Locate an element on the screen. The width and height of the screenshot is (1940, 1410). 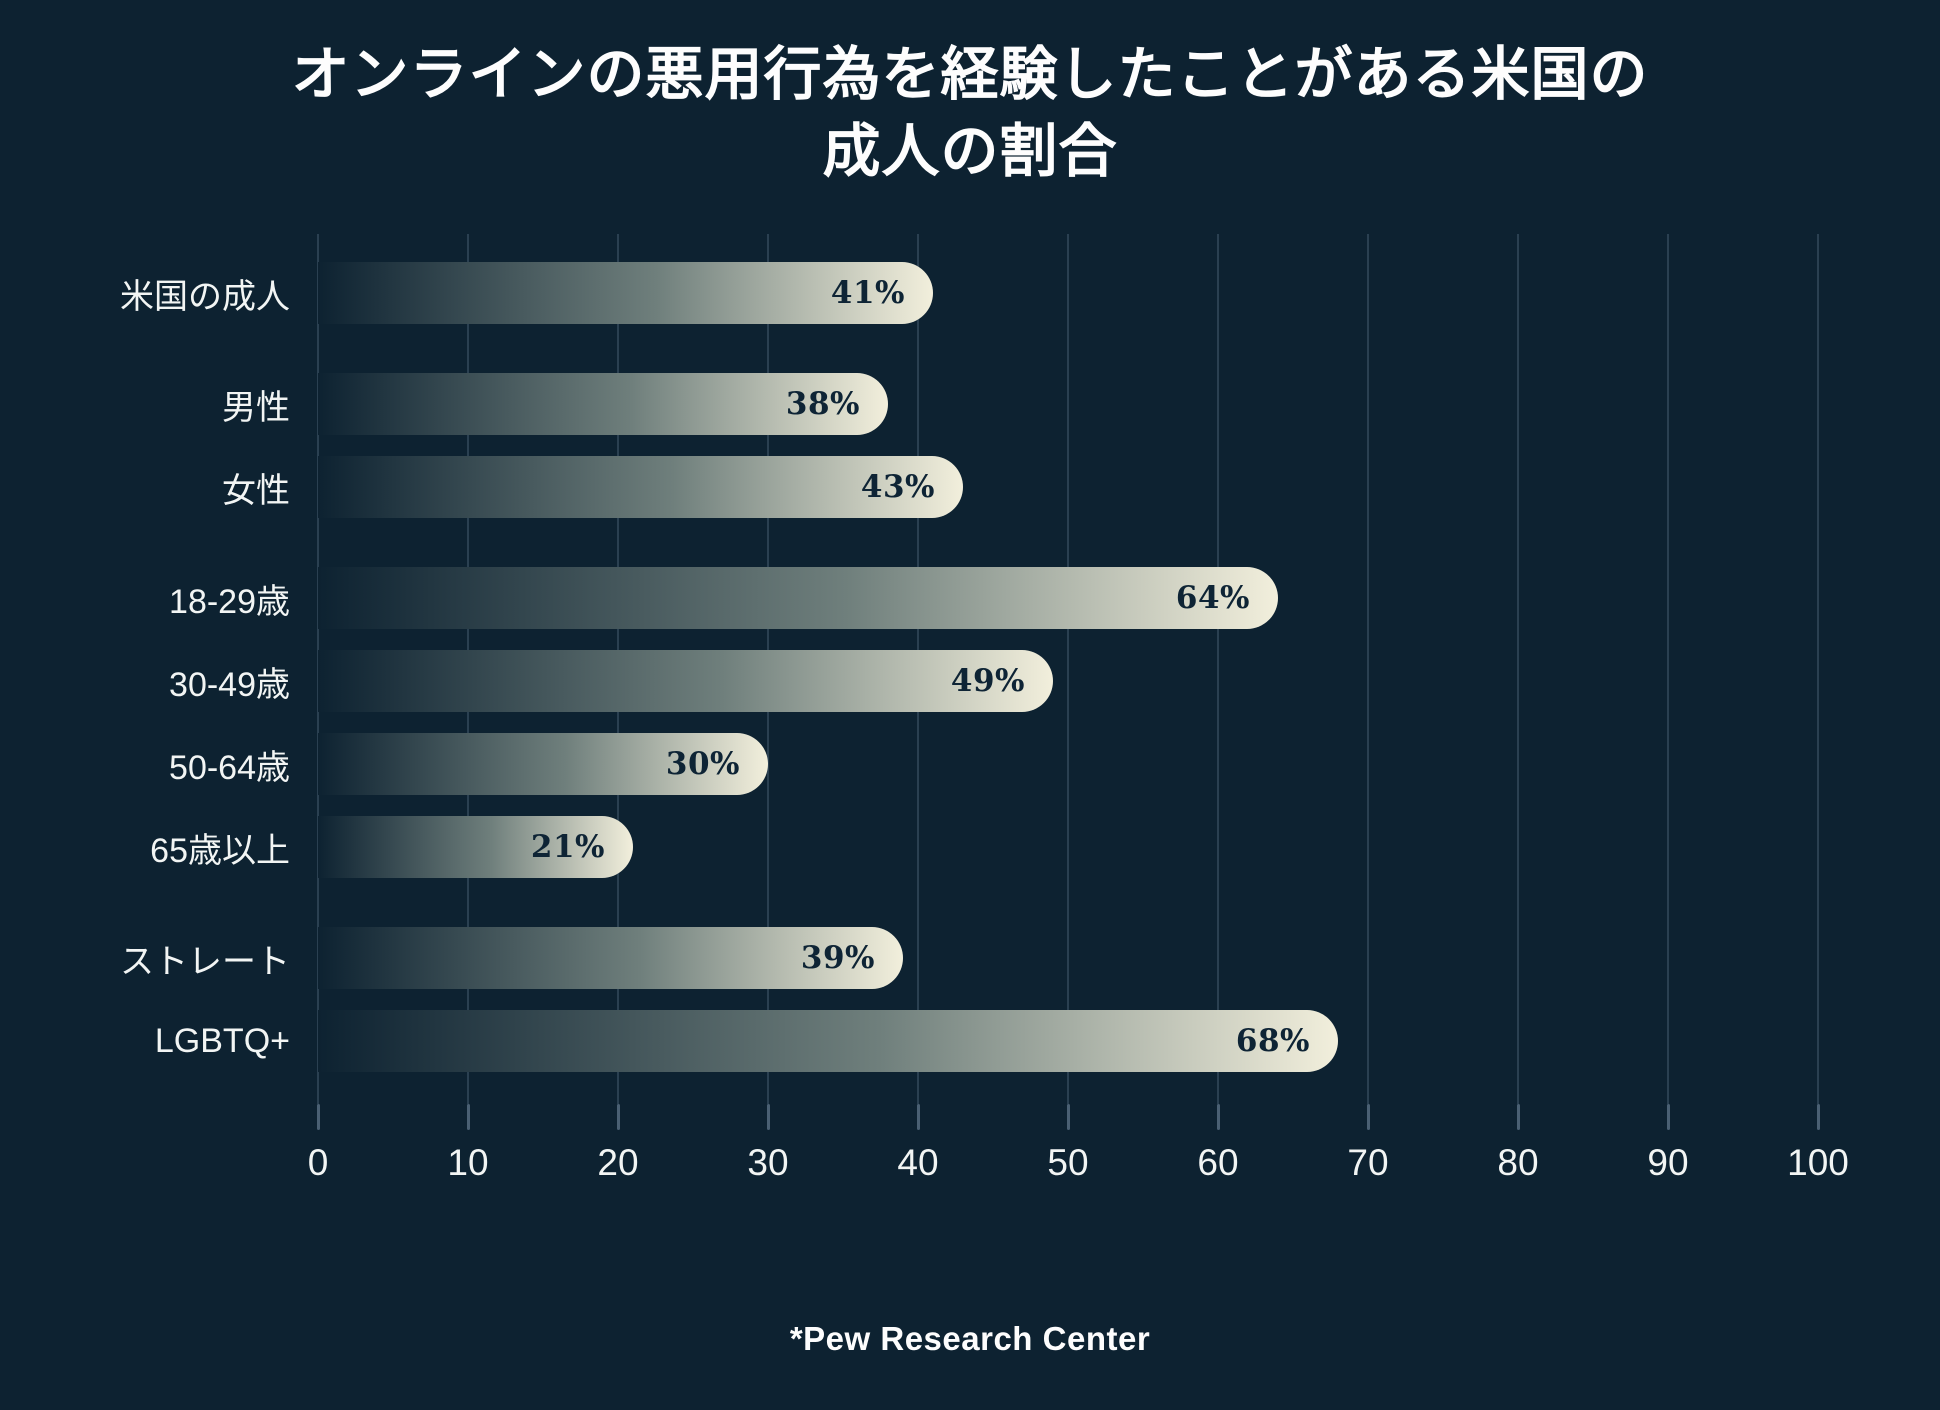
bar-value-label: 49% is located at coordinates (987, 681).